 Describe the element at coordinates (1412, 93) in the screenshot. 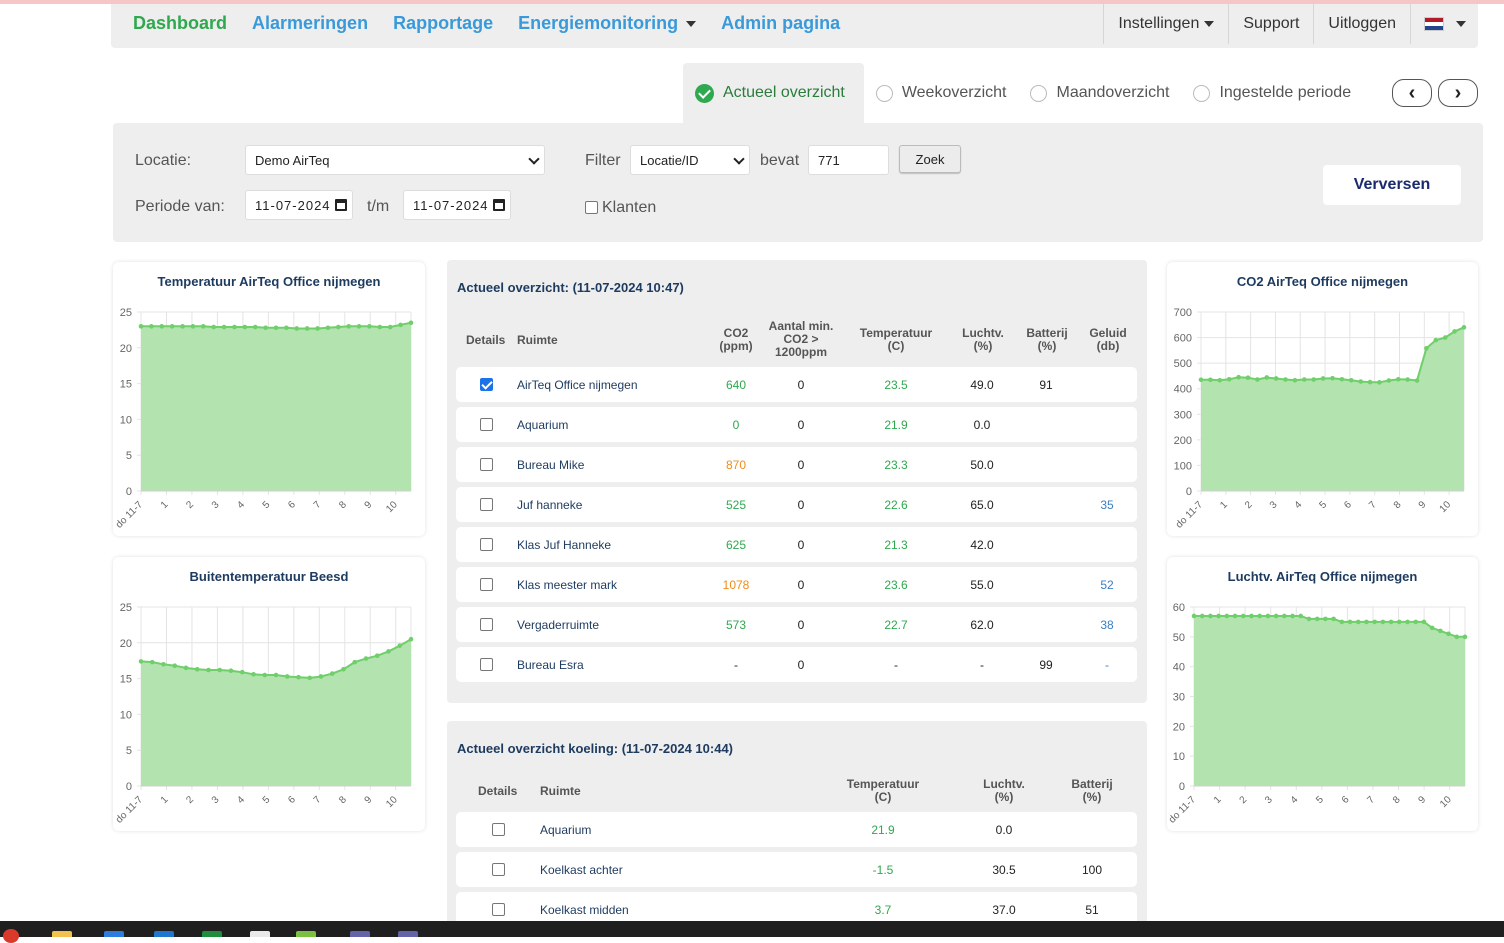

I see `previous-period-button: ‹` at that location.